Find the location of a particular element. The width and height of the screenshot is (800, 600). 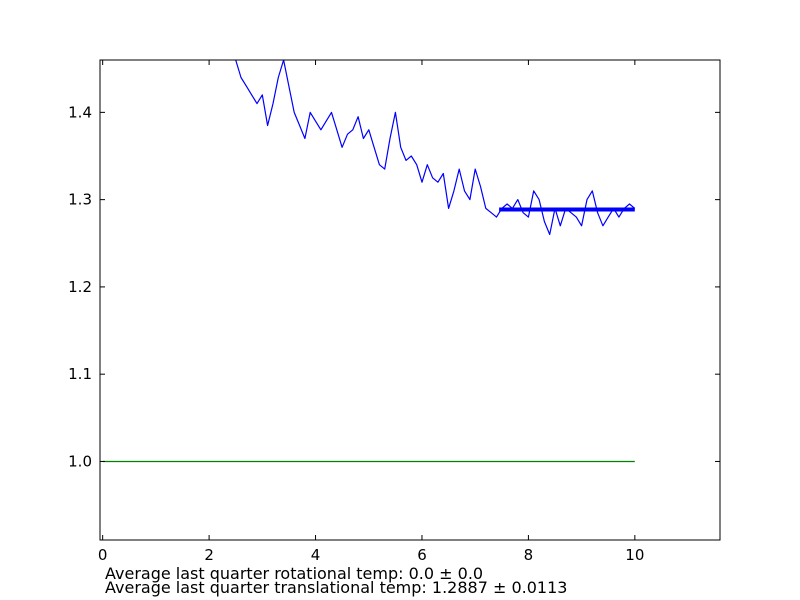

y-tick-label: 1.1 is located at coordinates (80, 374).